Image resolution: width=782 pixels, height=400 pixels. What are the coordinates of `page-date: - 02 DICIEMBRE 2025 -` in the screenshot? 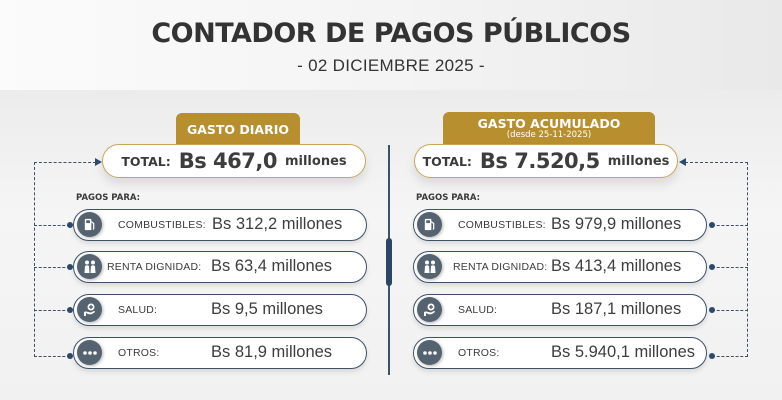 It's located at (391, 65).